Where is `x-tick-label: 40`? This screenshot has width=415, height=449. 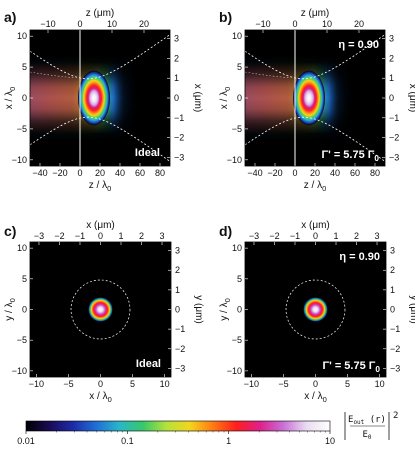
x-tick-label: 40 is located at coordinates (120, 173).